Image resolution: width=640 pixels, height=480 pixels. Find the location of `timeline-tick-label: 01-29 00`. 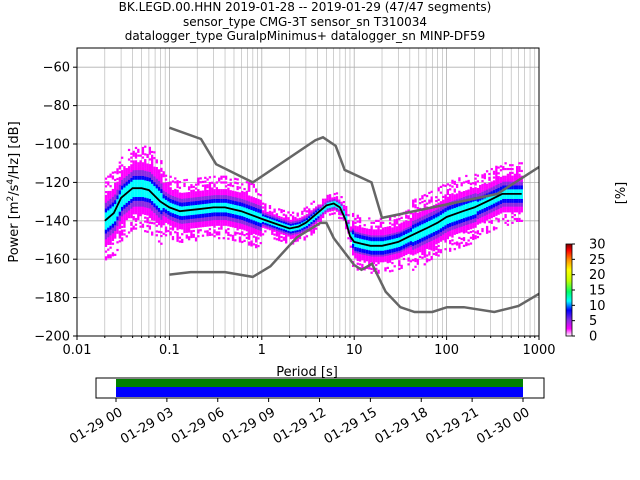

timeline-tick-label: 01-29 00 is located at coordinates (96, 426).